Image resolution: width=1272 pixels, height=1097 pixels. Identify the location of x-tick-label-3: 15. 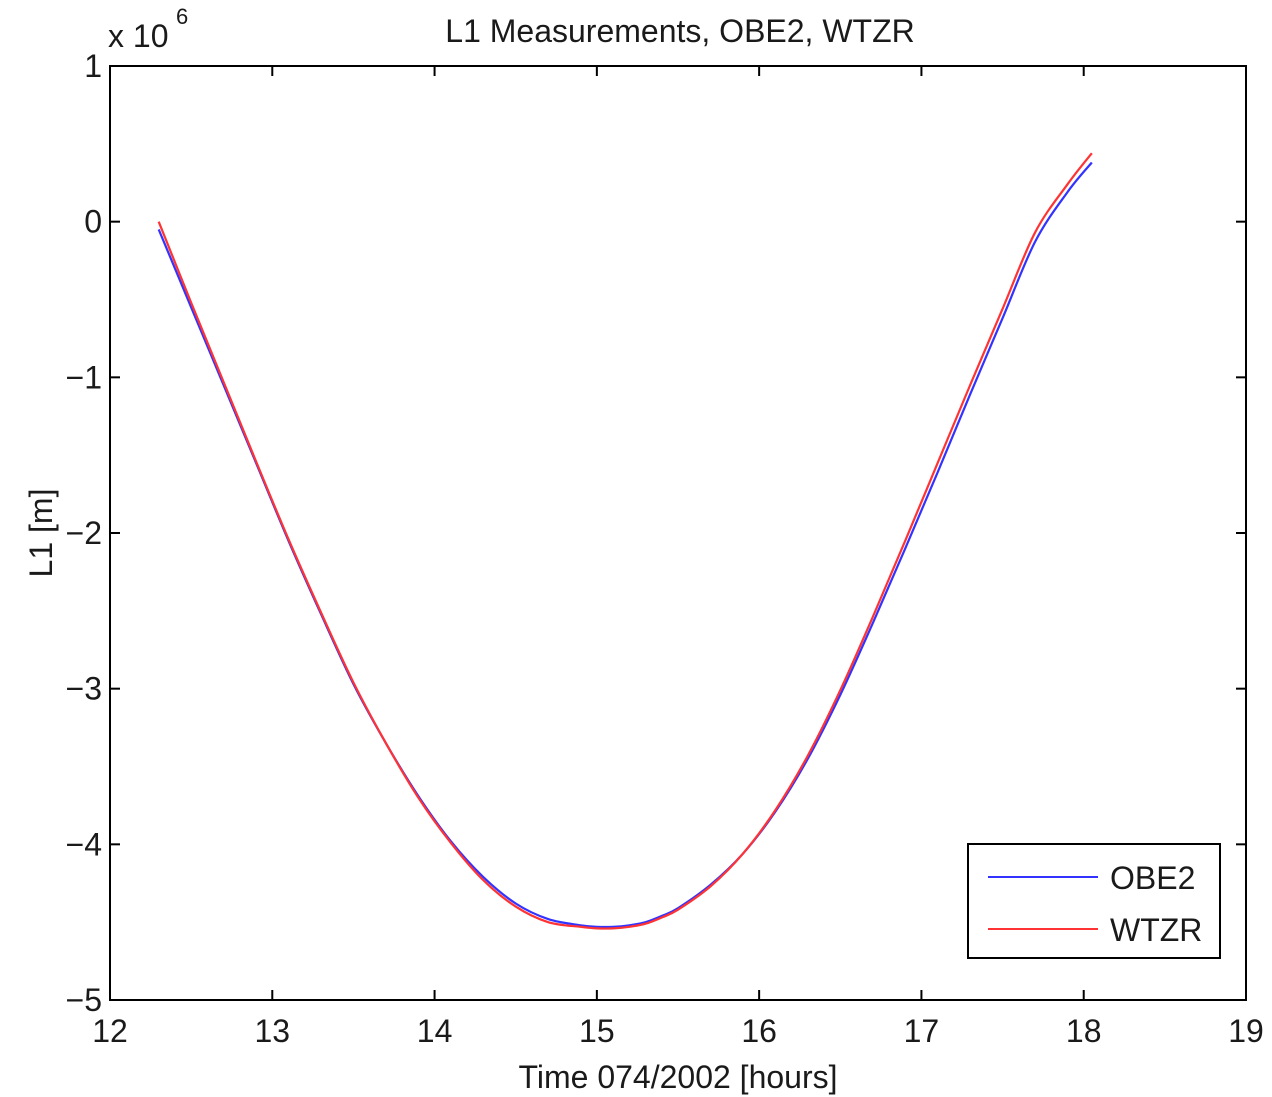
(597, 1031).